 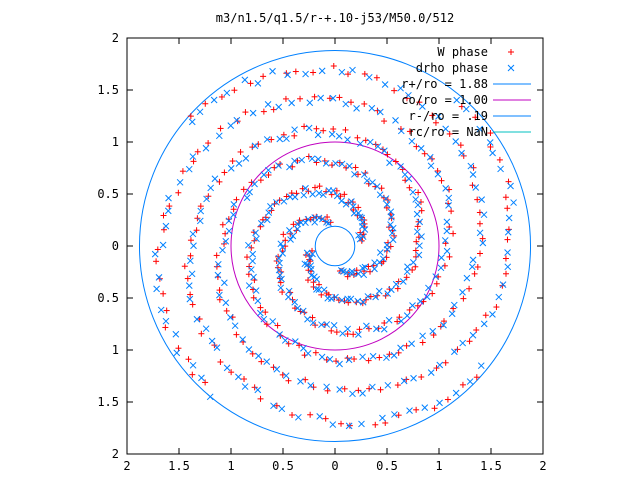 What do you see at coordinates (387, 466) in the screenshot?
I see `x-tick-label: 0.5` at bounding box center [387, 466].